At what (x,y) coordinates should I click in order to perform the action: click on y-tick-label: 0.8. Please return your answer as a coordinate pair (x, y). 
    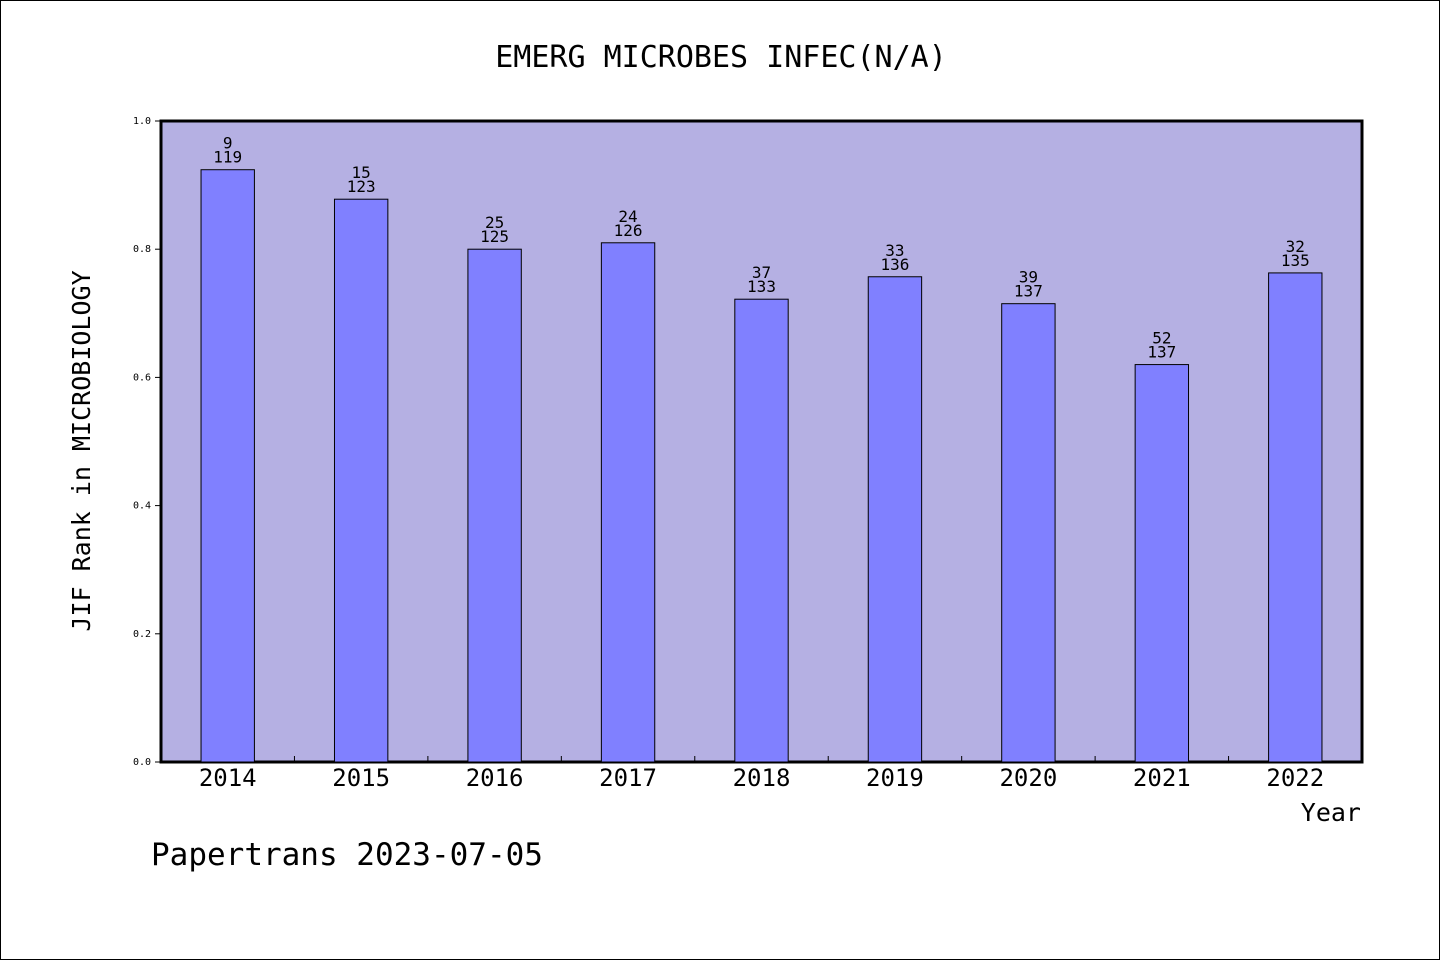
    Looking at the image, I should click on (142, 249).